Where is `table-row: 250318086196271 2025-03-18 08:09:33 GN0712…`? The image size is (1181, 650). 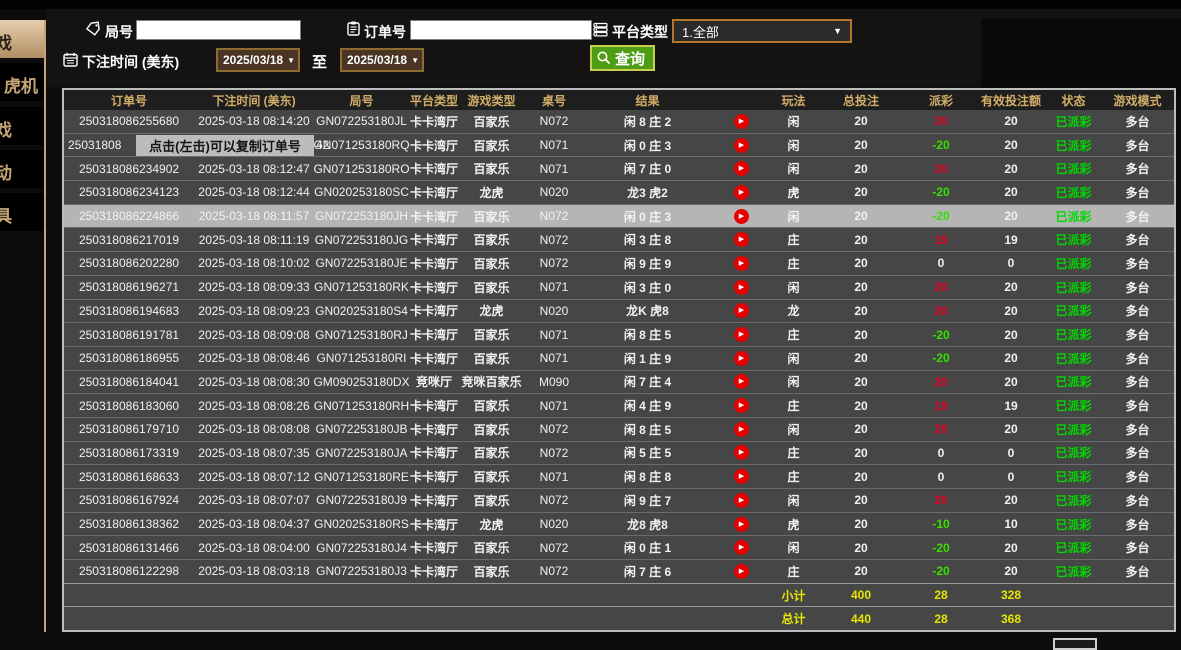 table-row: 250318086196271 2025-03-18 08:09:33 GN0712… is located at coordinates (619, 286).